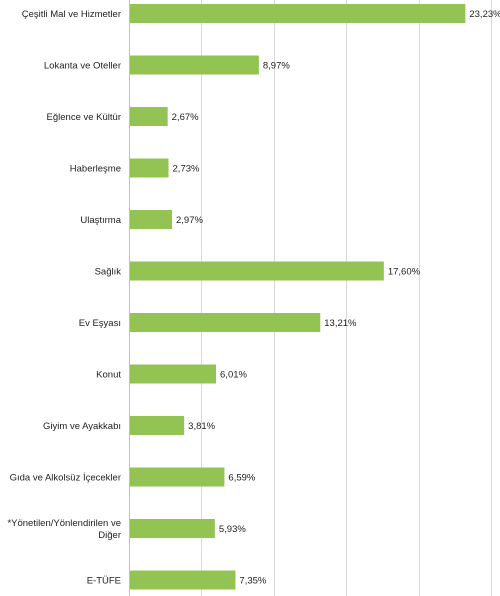 The height and width of the screenshot is (596, 500). I want to click on data-label: 23,23%, so click(484, 14).